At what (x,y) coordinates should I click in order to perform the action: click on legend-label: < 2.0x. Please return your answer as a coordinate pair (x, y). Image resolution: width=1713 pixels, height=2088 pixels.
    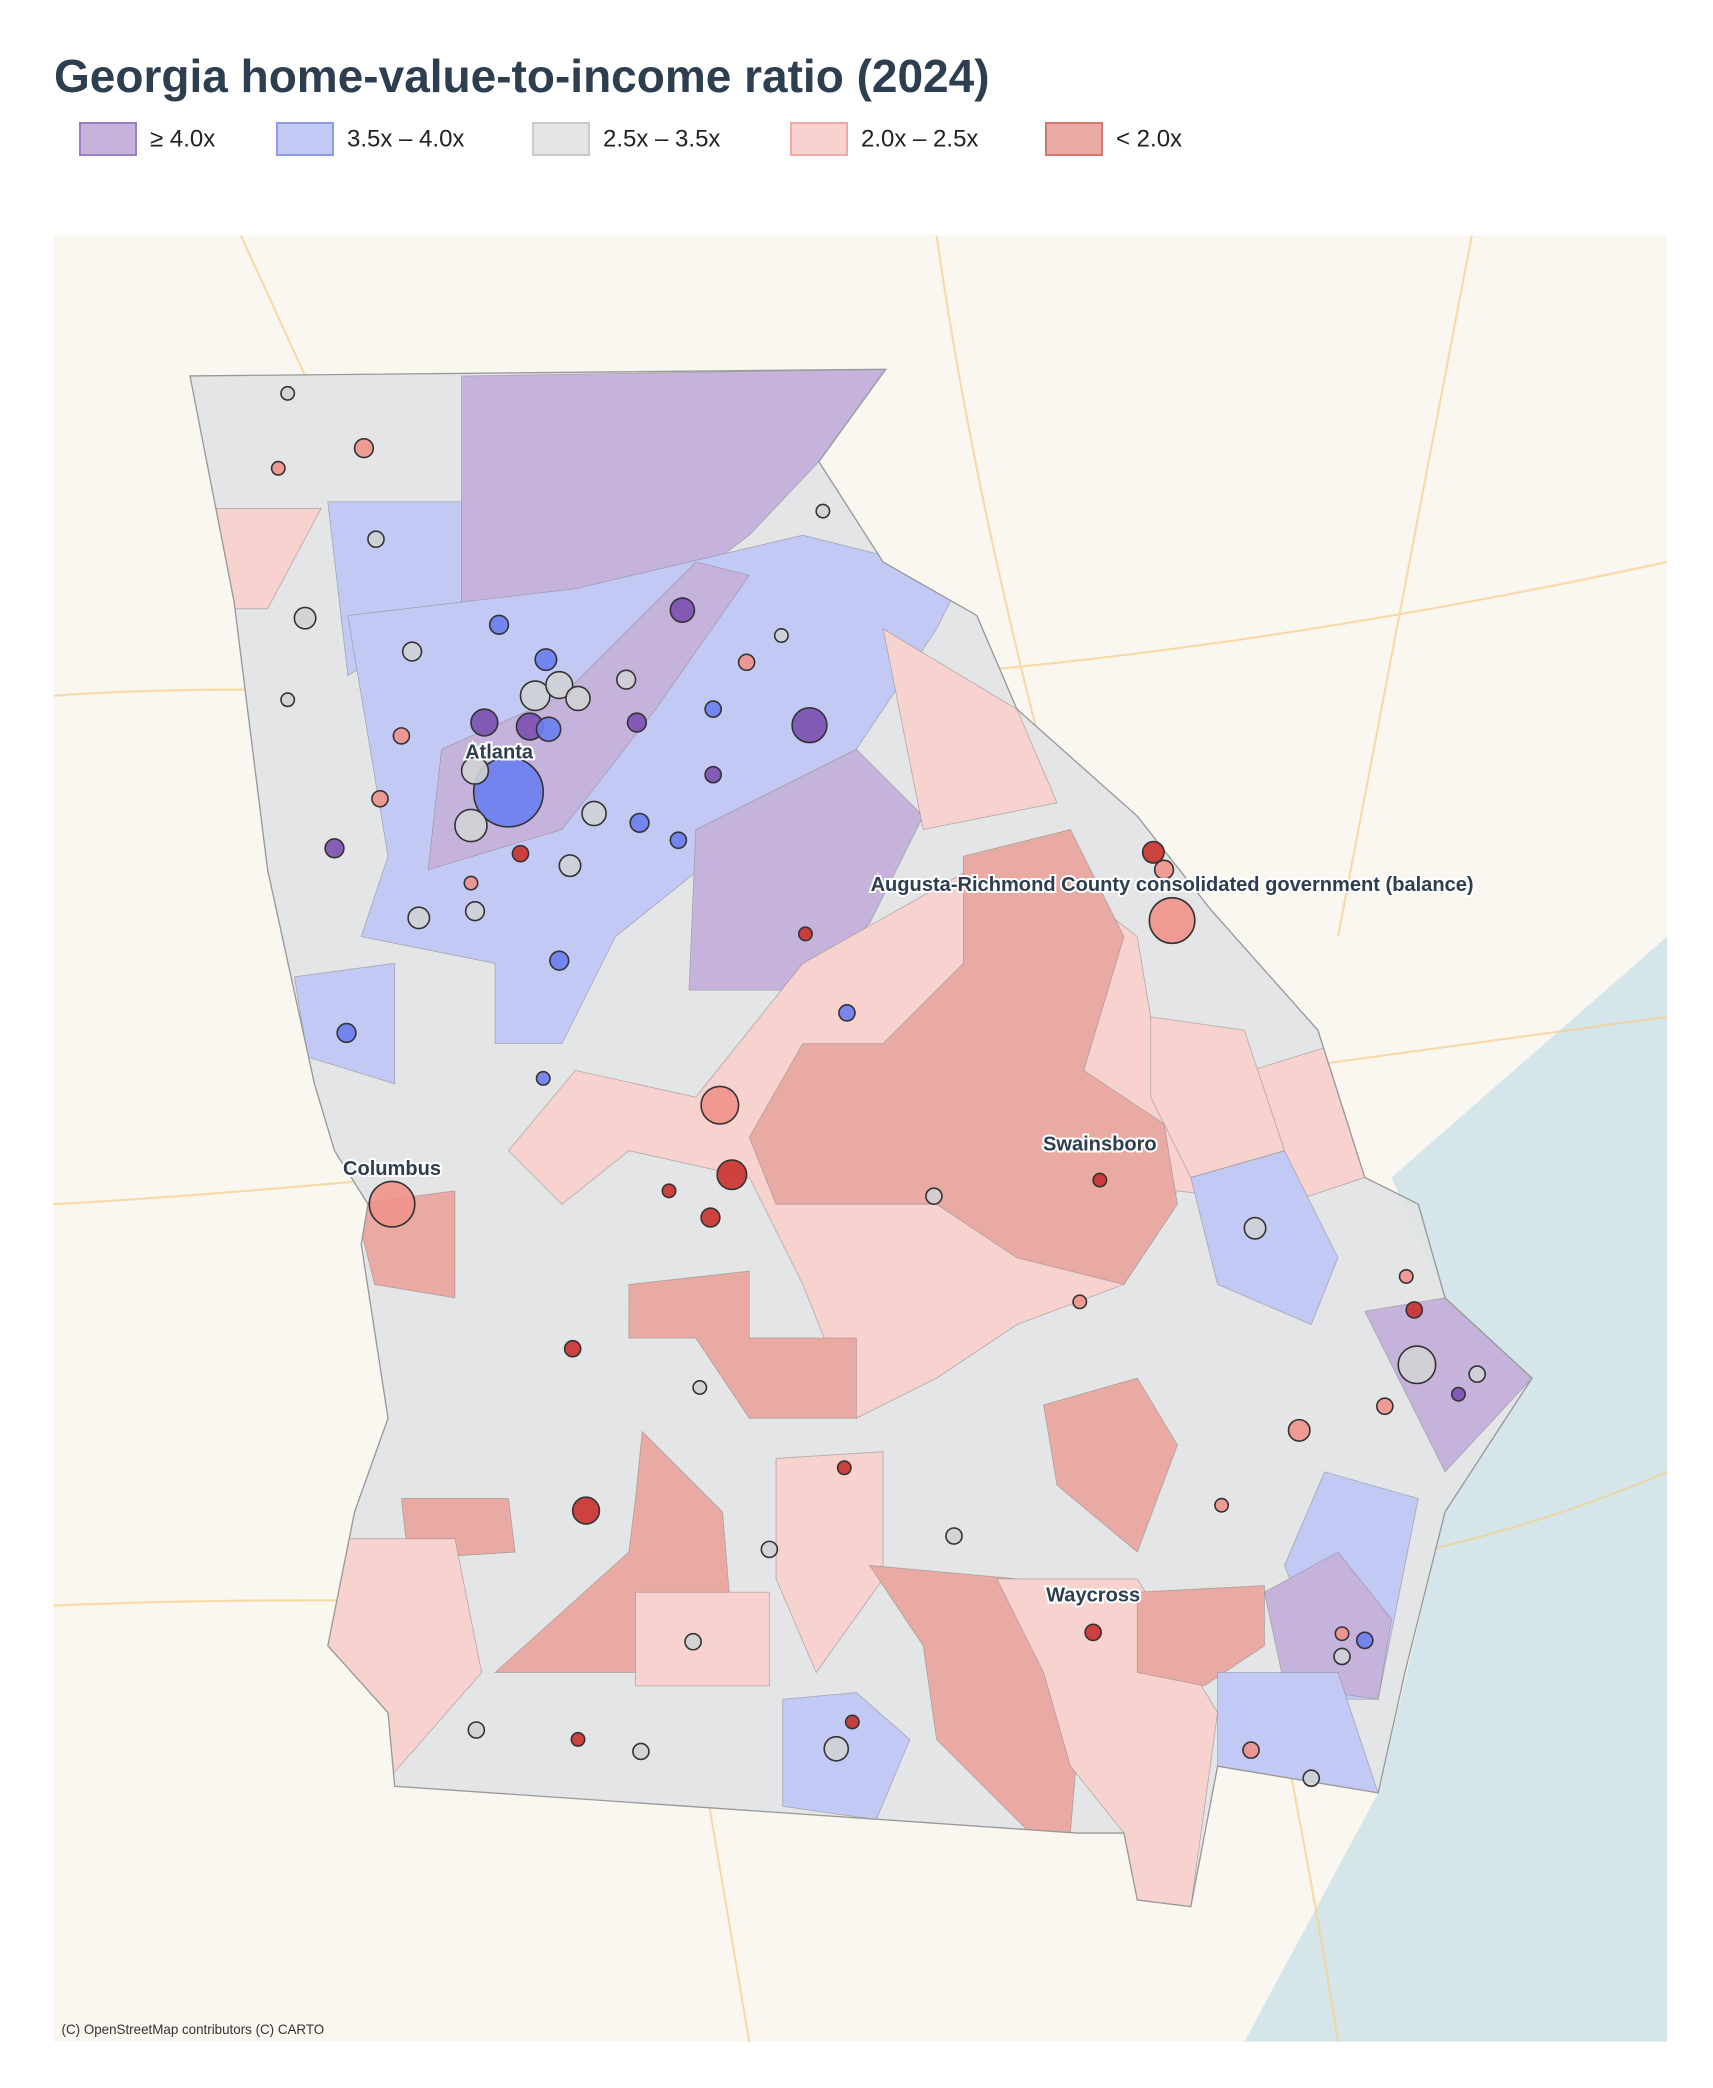
    Looking at the image, I should click on (1149, 138).